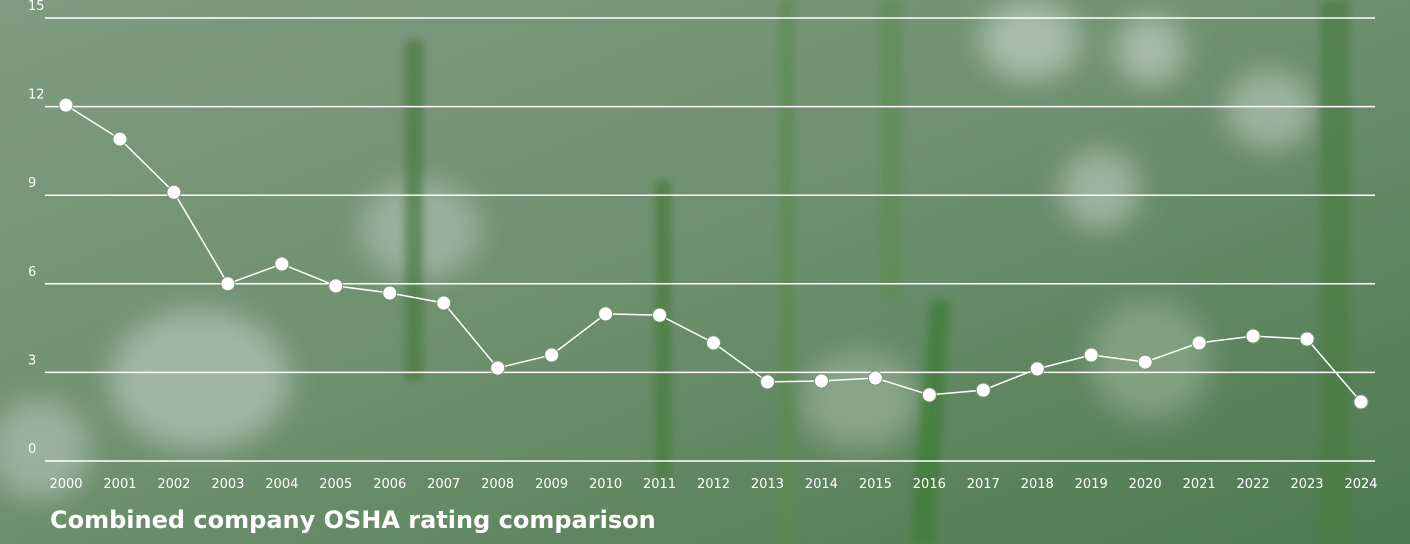 This screenshot has height=544, width=1410. Describe the element at coordinates (713, 484) in the screenshot. I see `x-tick-label: 2012` at that location.